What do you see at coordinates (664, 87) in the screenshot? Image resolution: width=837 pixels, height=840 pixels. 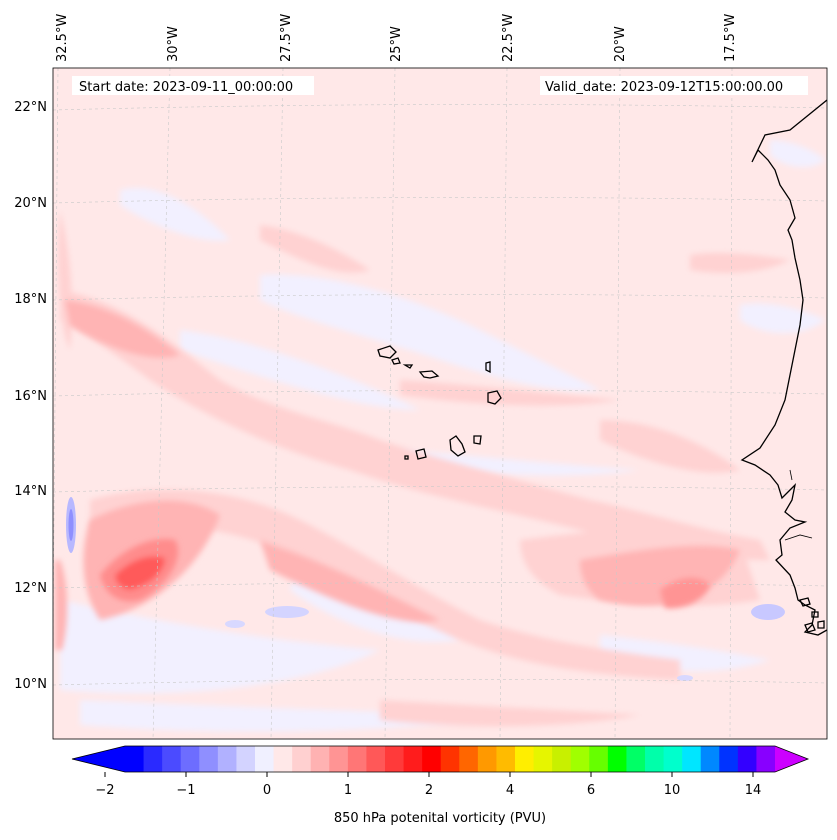 I see `valid-date-label: Valid_date: 2023-09-12T15:00:00.00` at bounding box center [664, 87].